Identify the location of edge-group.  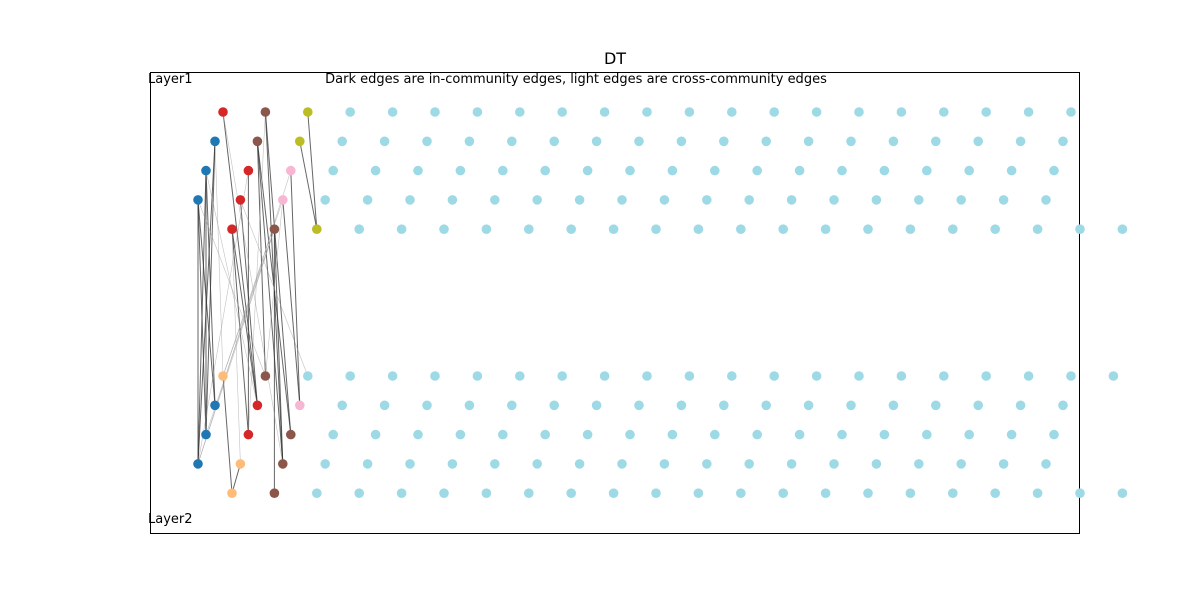
(257, 302).